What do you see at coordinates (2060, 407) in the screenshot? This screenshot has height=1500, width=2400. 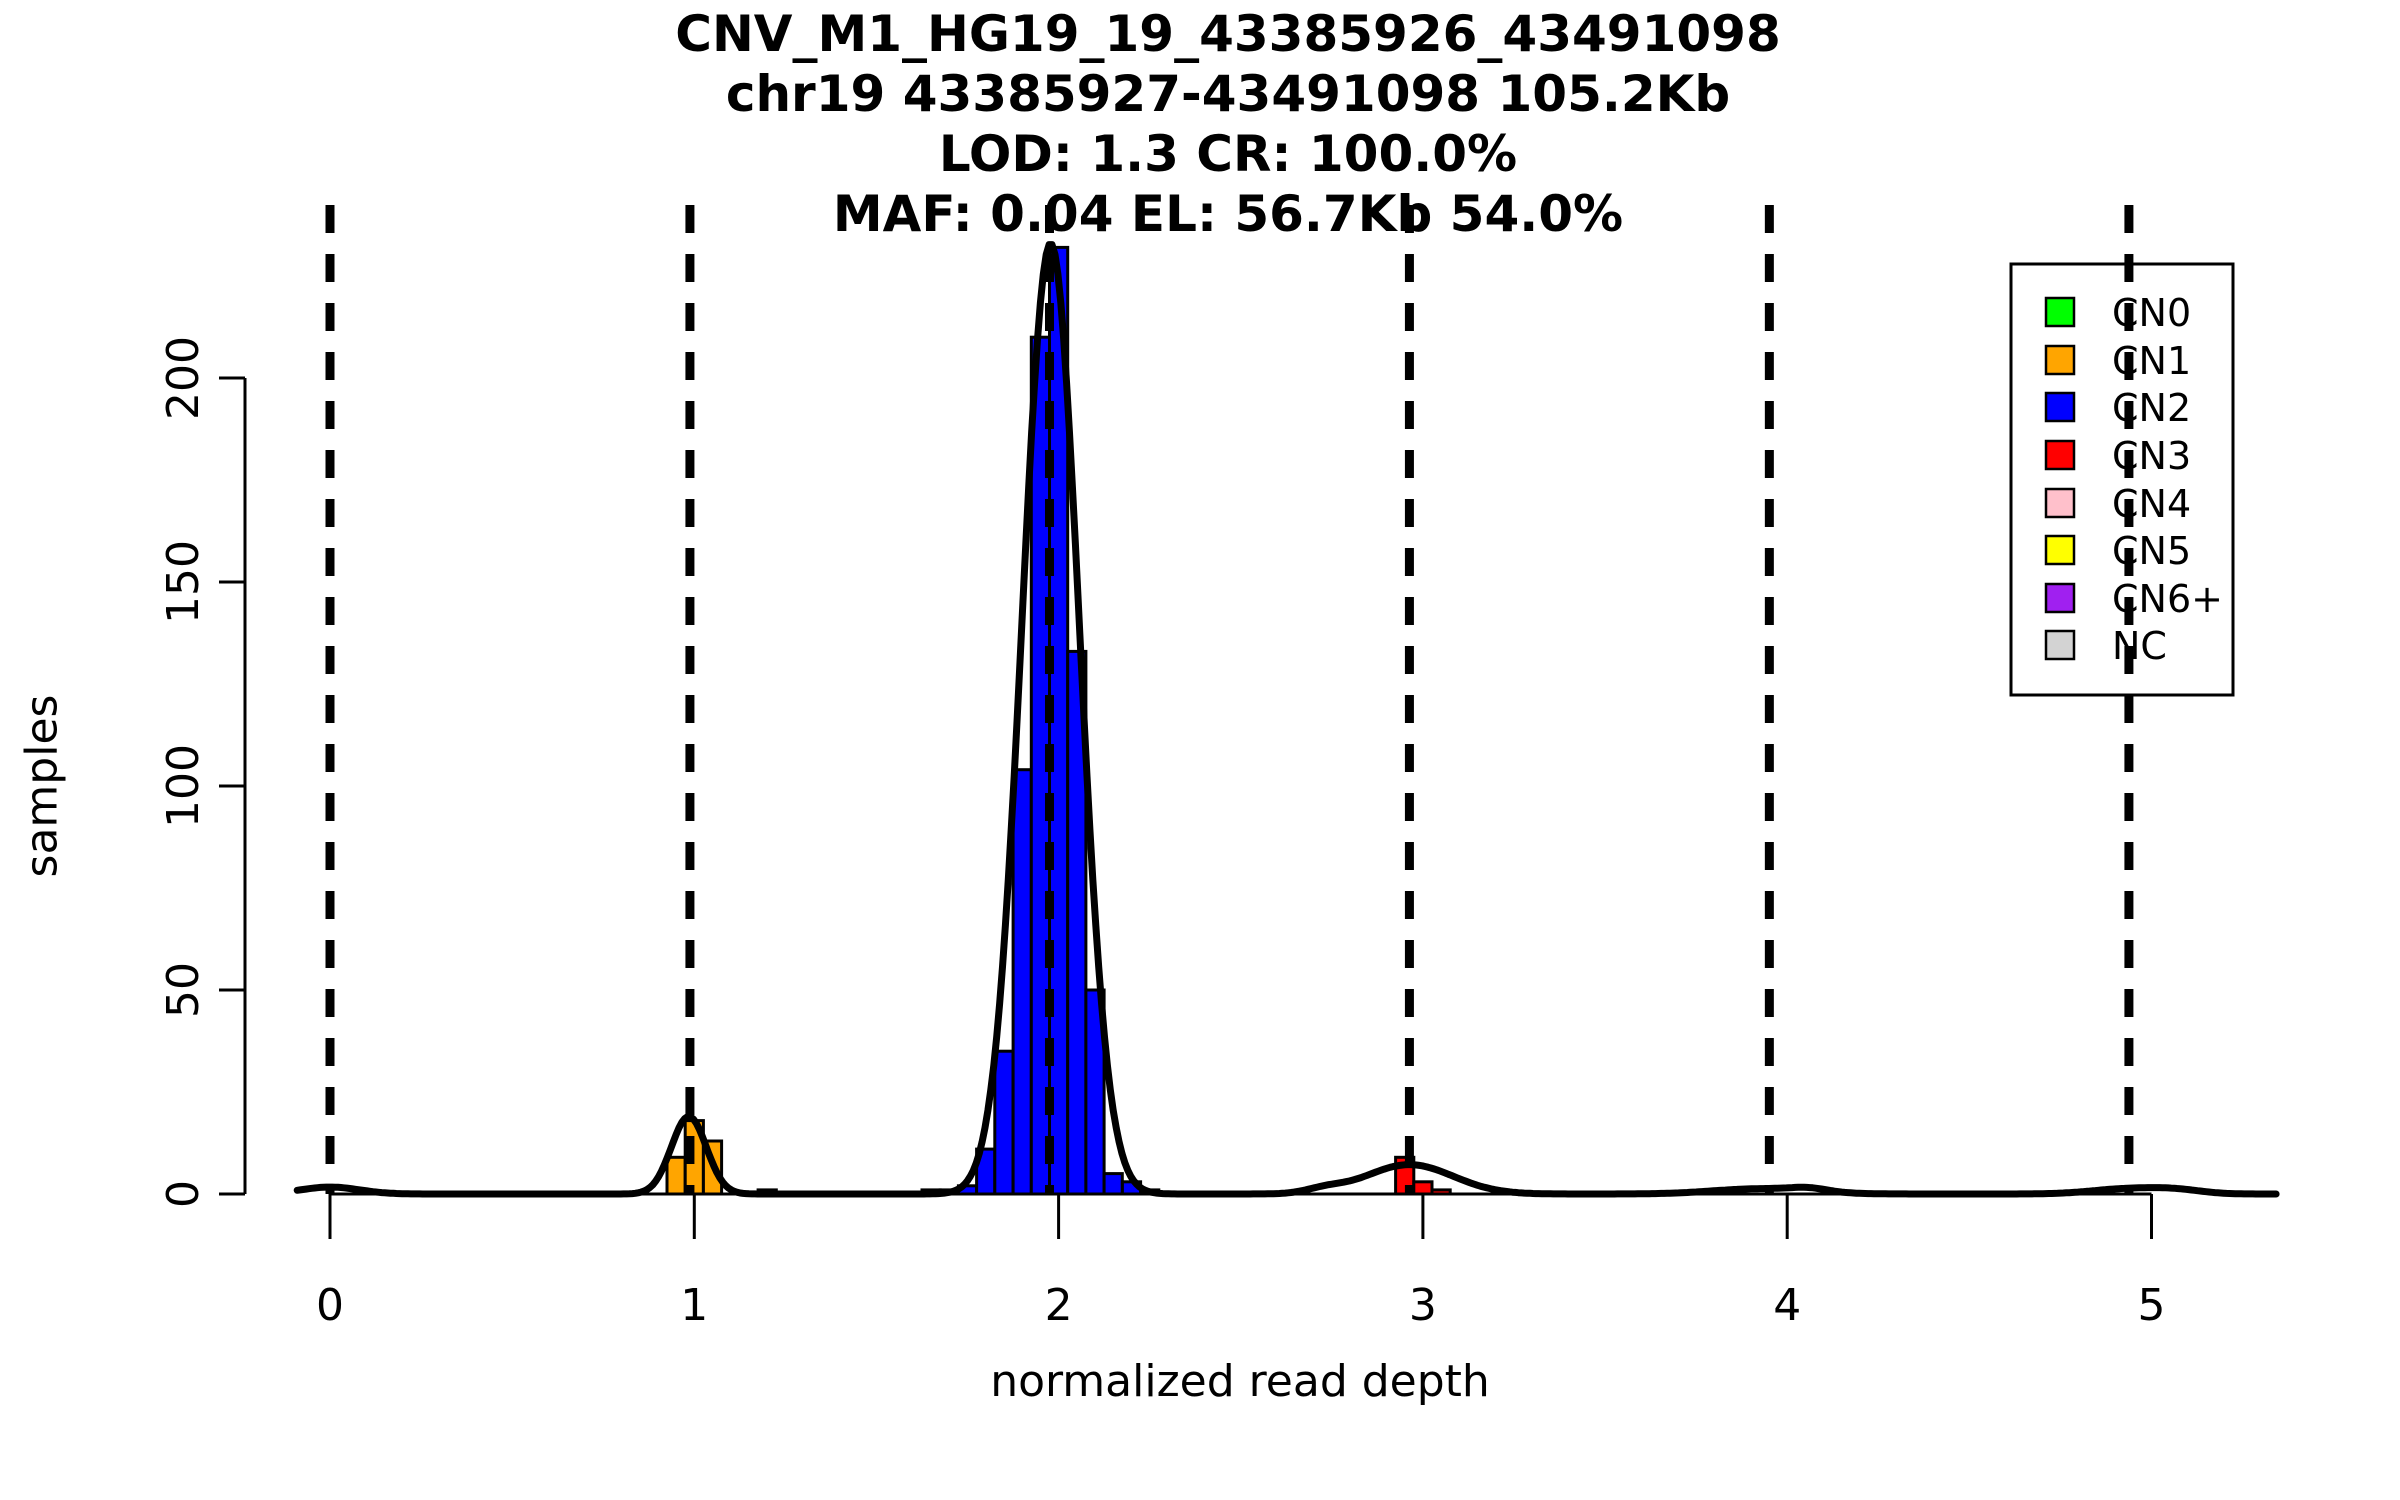 I see `legend-swatch-cn2` at bounding box center [2060, 407].